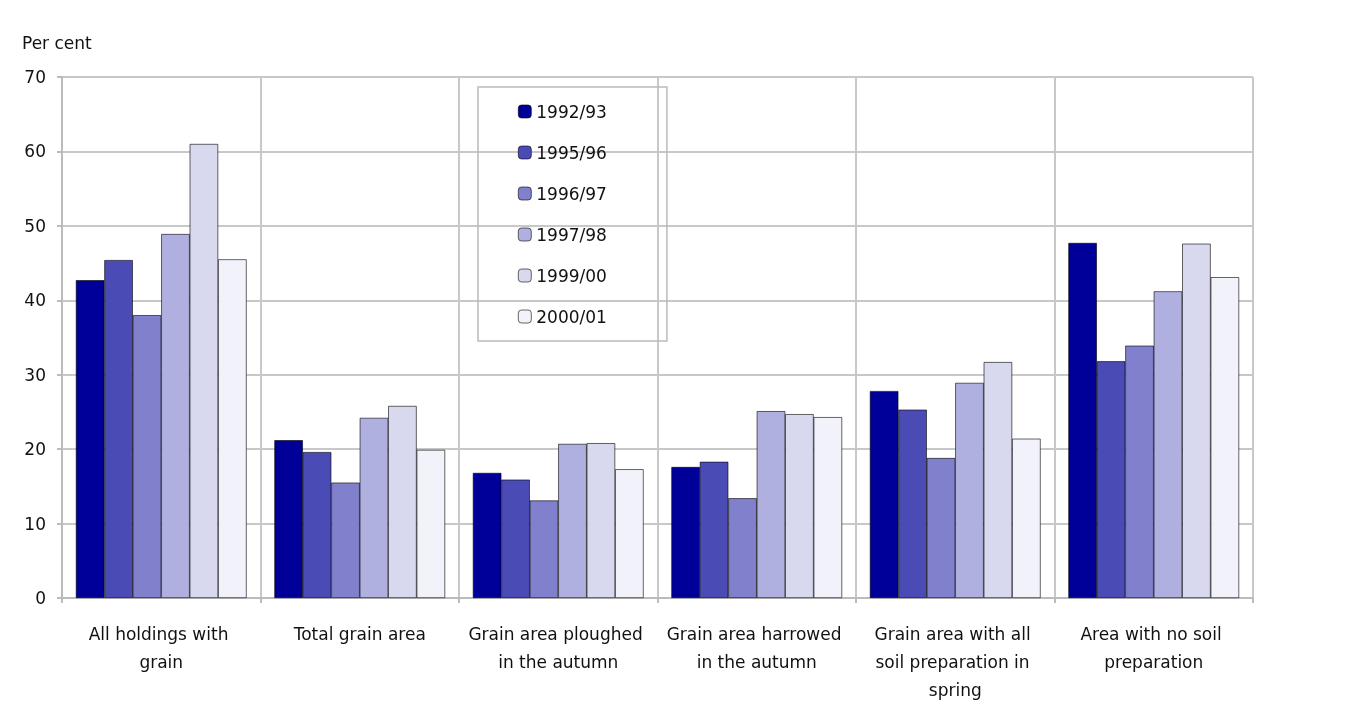 This screenshot has height=711, width=1355. I want to click on legend-label: 1995/96, so click(571, 152).